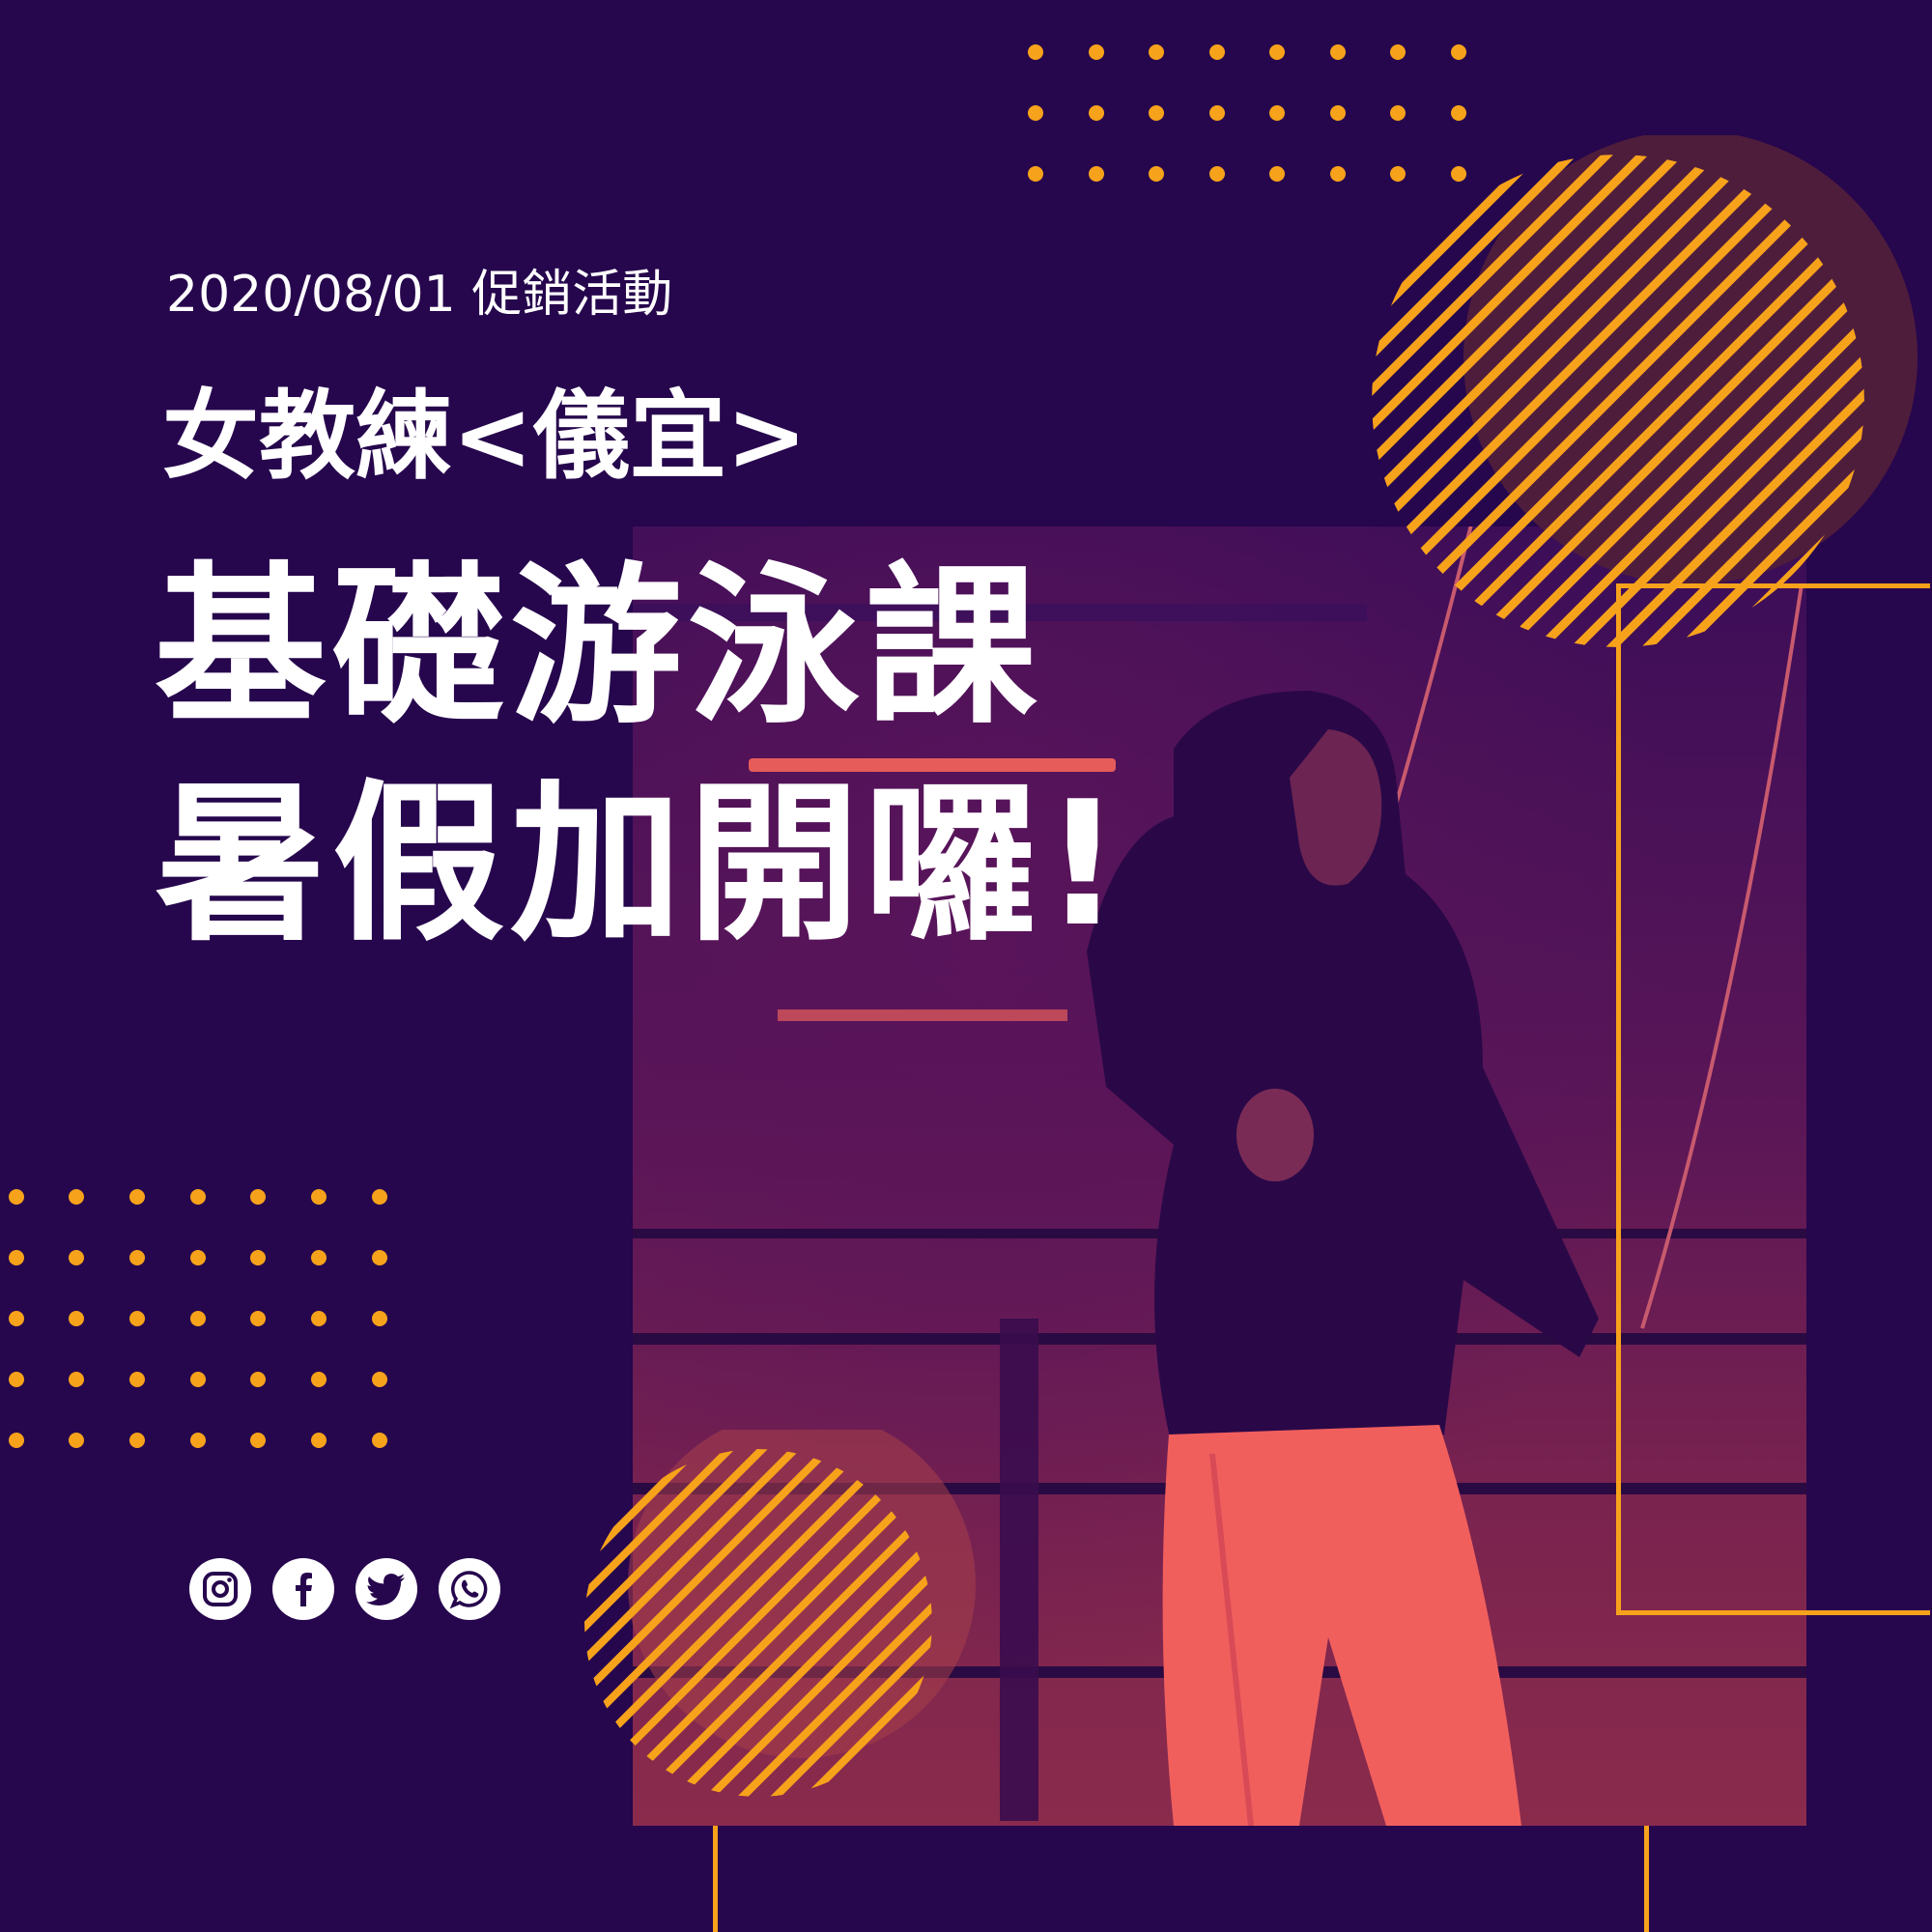  Describe the element at coordinates (715, 1879) in the screenshot. I see `bottom-line-left` at that location.